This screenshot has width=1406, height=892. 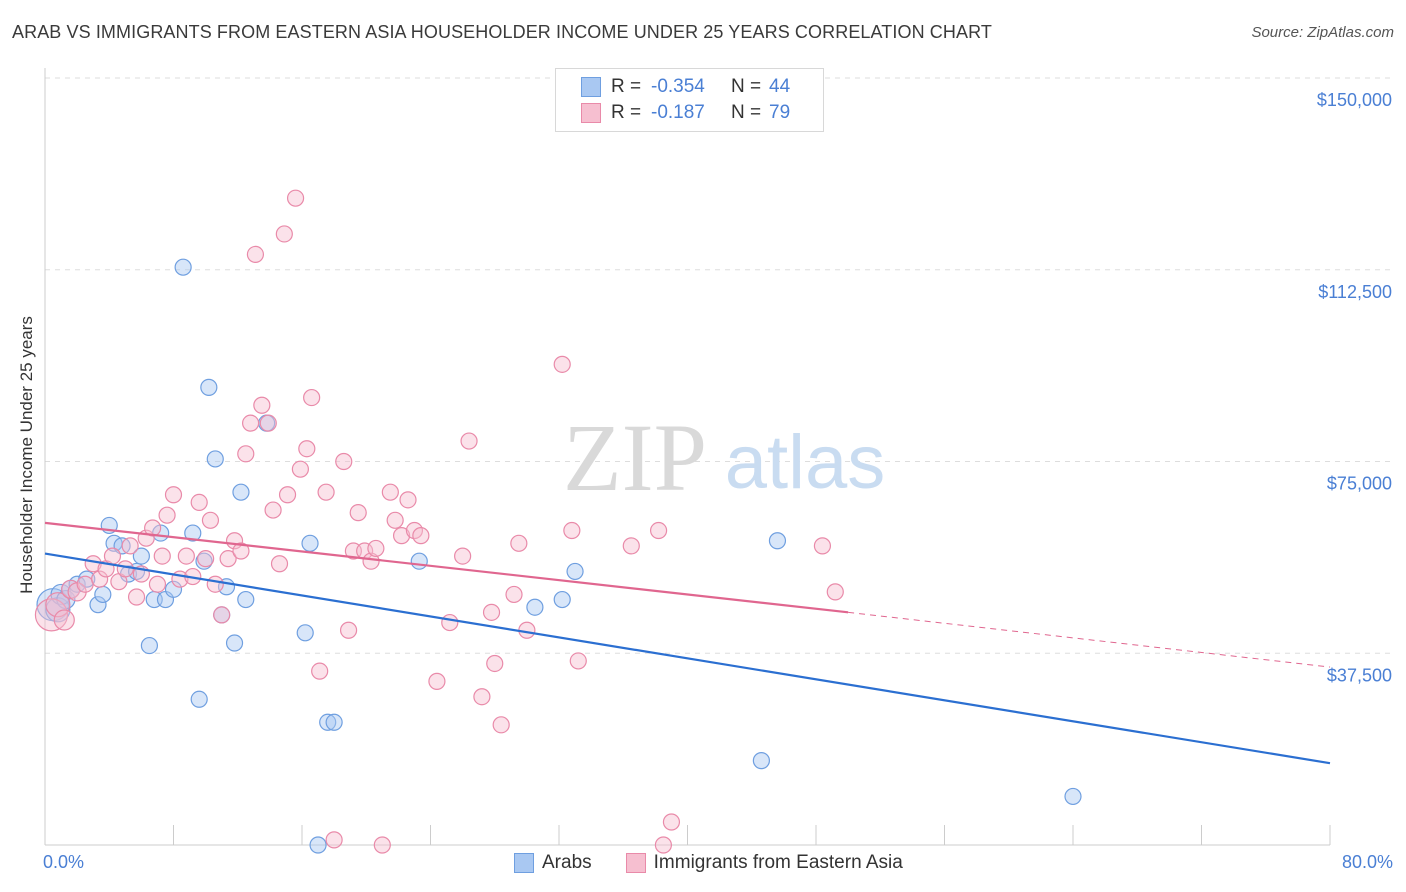 I want to click on y-tick-label: $150,000, so click(x=1354, y=100).